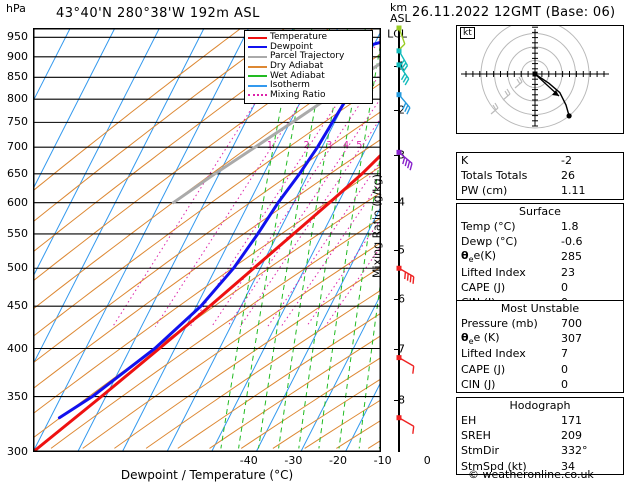 The image size is (629, 486). Describe the element at coordinates (467, 33) in the screenshot. I see `hodograph-unit-label: kt` at that location.